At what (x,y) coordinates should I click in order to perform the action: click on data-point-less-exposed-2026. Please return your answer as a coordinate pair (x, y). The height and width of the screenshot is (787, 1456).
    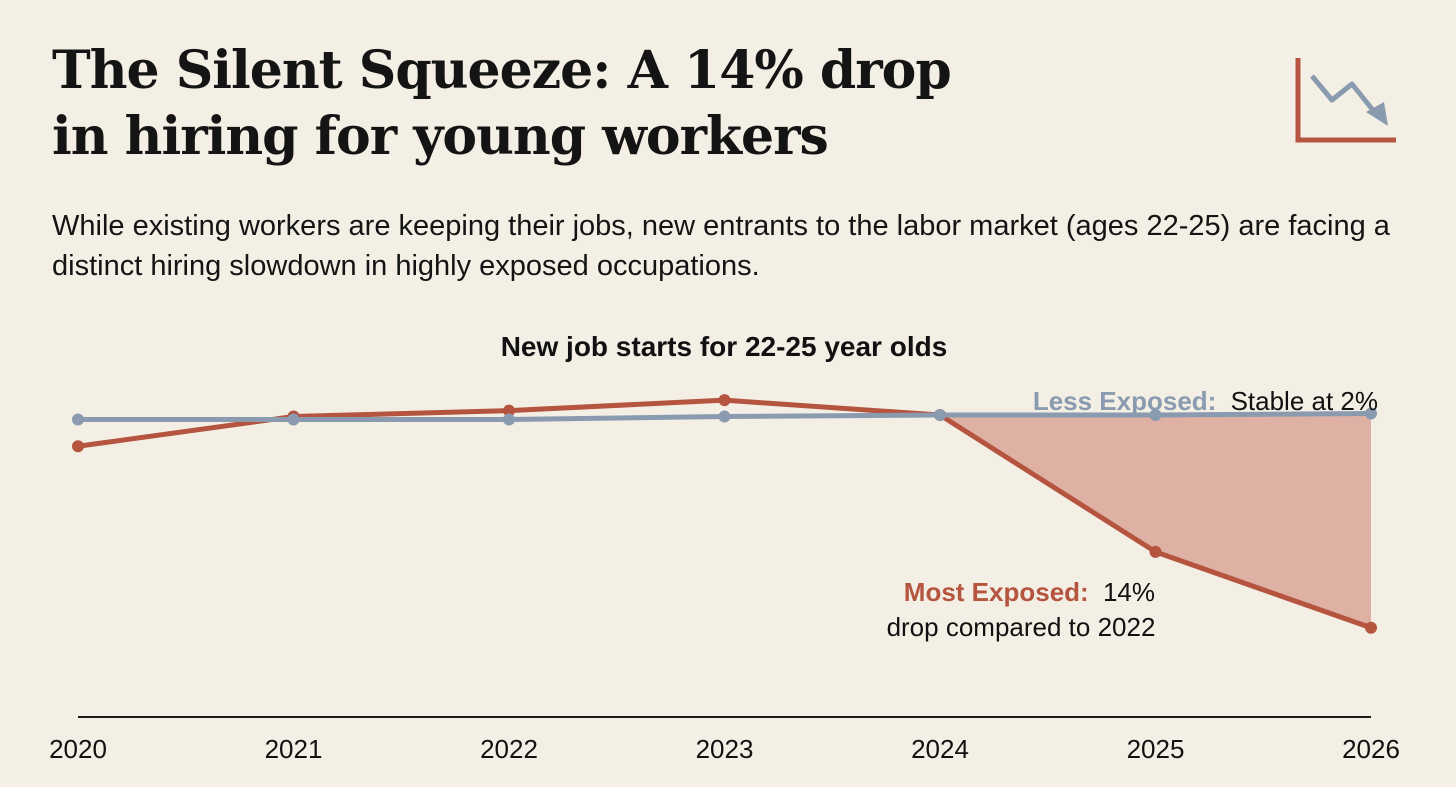
    Looking at the image, I should click on (1371, 413).